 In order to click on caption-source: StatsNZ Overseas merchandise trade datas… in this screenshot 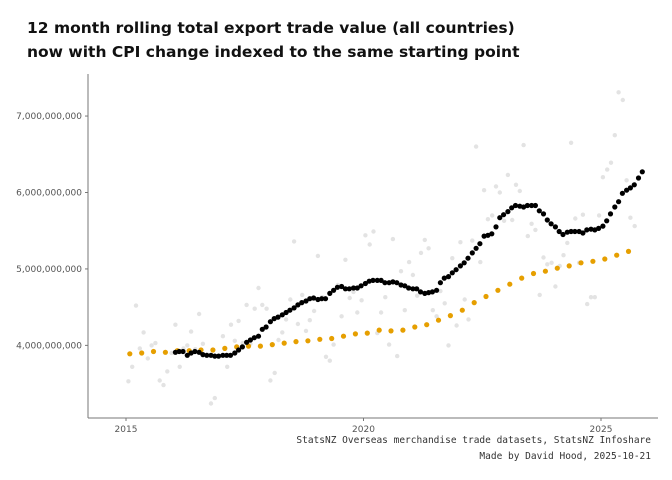, I will do `click(473, 440)`.